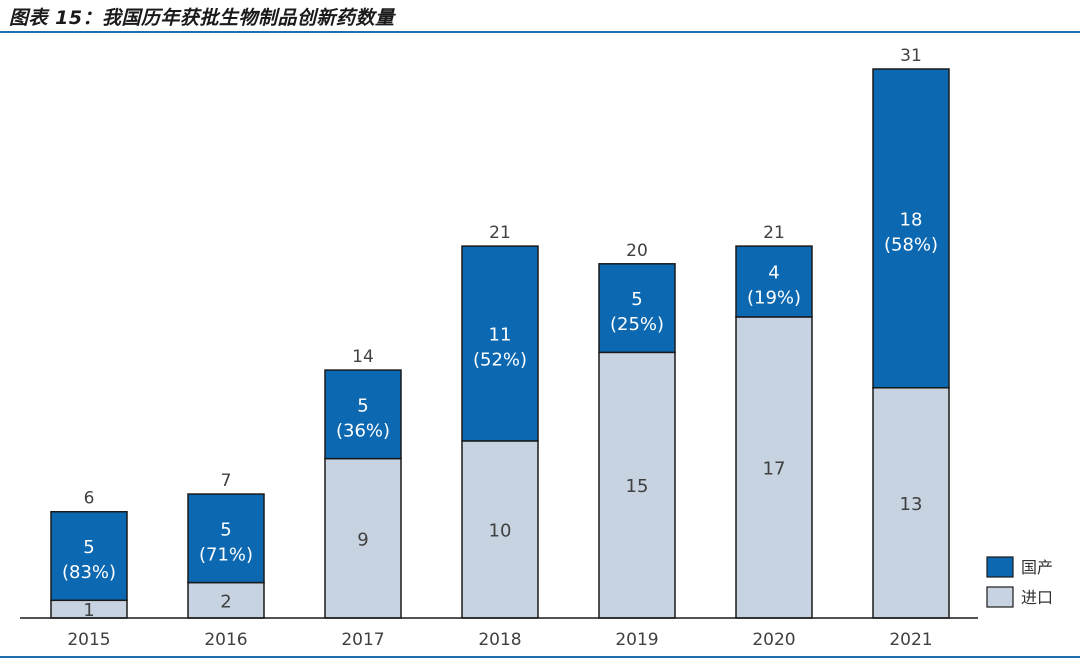 The height and width of the screenshot is (659, 1080). Describe the element at coordinates (1037, 567) in the screenshot. I see `legend-label-domestic: 国产` at that location.